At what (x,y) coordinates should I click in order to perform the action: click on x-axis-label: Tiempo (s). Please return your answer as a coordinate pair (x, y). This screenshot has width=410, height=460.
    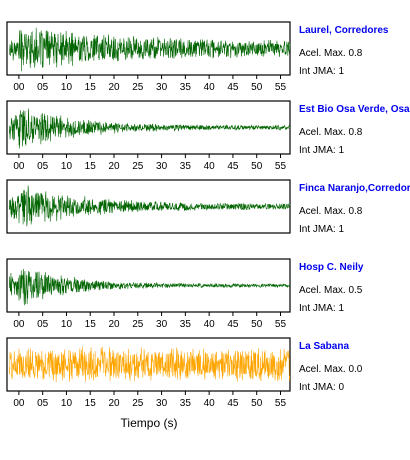
    Looking at the image, I should click on (149, 423).